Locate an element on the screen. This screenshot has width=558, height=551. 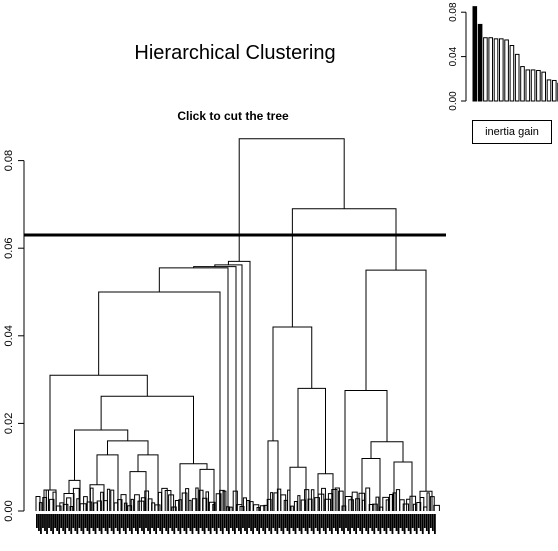
dendrogram-subtitle: Click to cut the tree is located at coordinates (233, 116).